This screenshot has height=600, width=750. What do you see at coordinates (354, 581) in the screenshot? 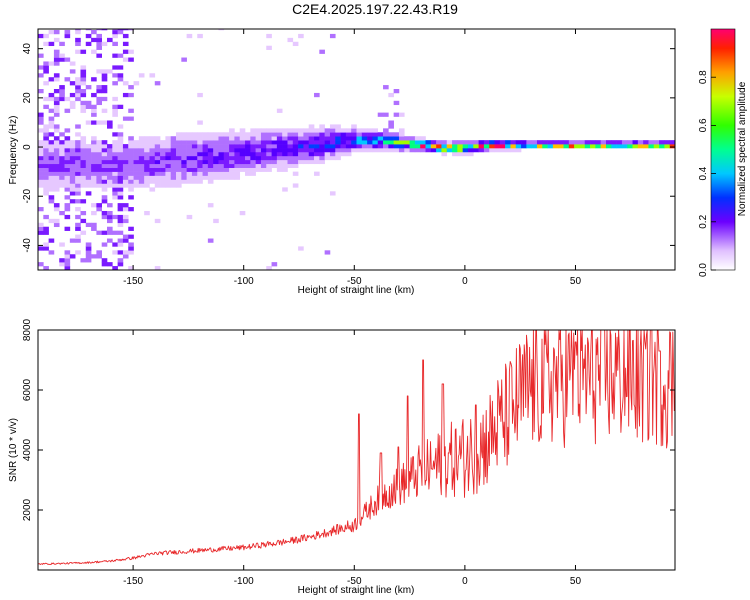
I see `snr-xtick-label: -50` at bounding box center [354, 581].